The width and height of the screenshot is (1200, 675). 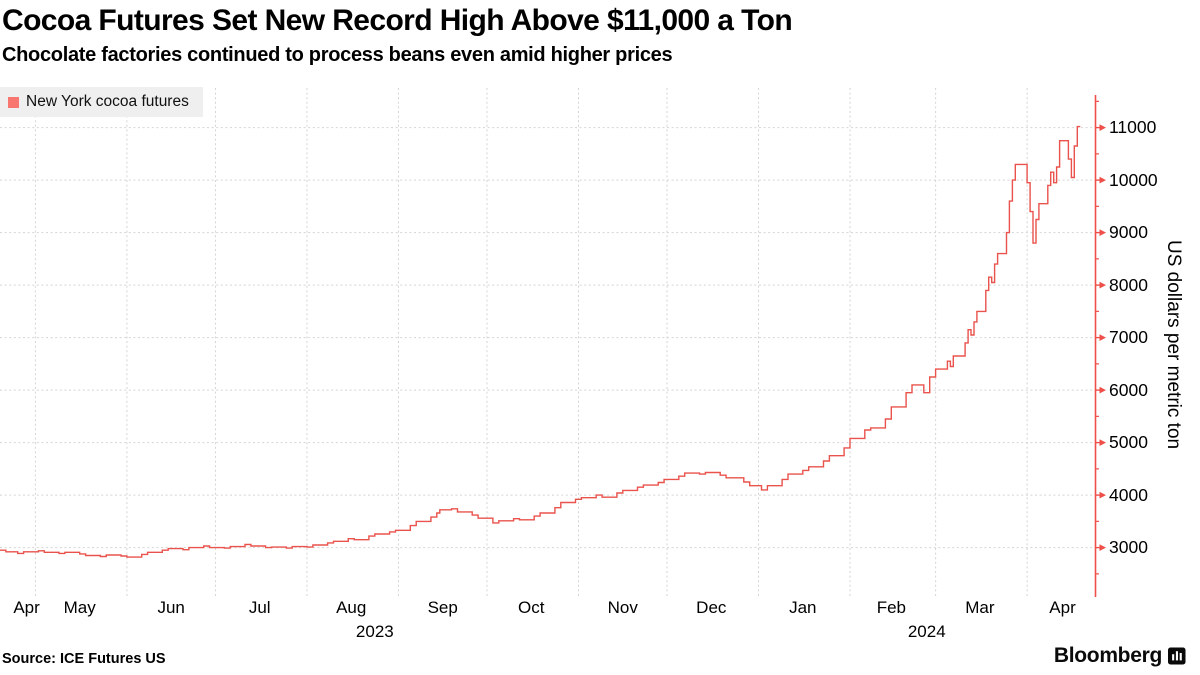 What do you see at coordinates (622, 607) in the screenshot?
I see `x-tick-label: Nov` at bounding box center [622, 607].